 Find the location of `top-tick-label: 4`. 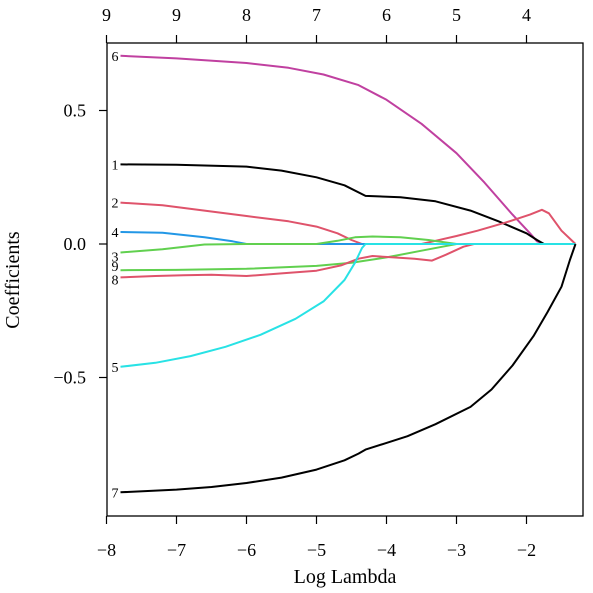

top-tick-label: 4 is located at coordinates (526, 15).